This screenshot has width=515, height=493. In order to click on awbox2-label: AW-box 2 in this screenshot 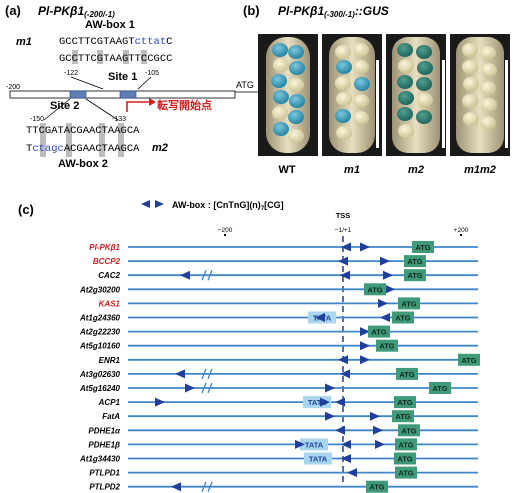, I will do `click(83, 164)`.